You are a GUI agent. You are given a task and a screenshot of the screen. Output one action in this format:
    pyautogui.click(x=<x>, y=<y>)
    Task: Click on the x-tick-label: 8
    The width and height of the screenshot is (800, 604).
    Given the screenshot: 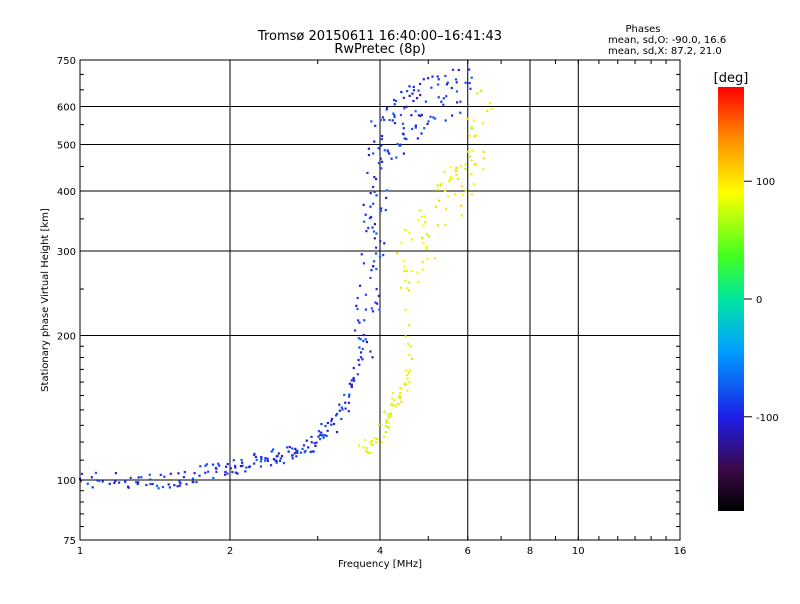 What is the action you would take?
    pyautogui.click(x=530, y=551)
    